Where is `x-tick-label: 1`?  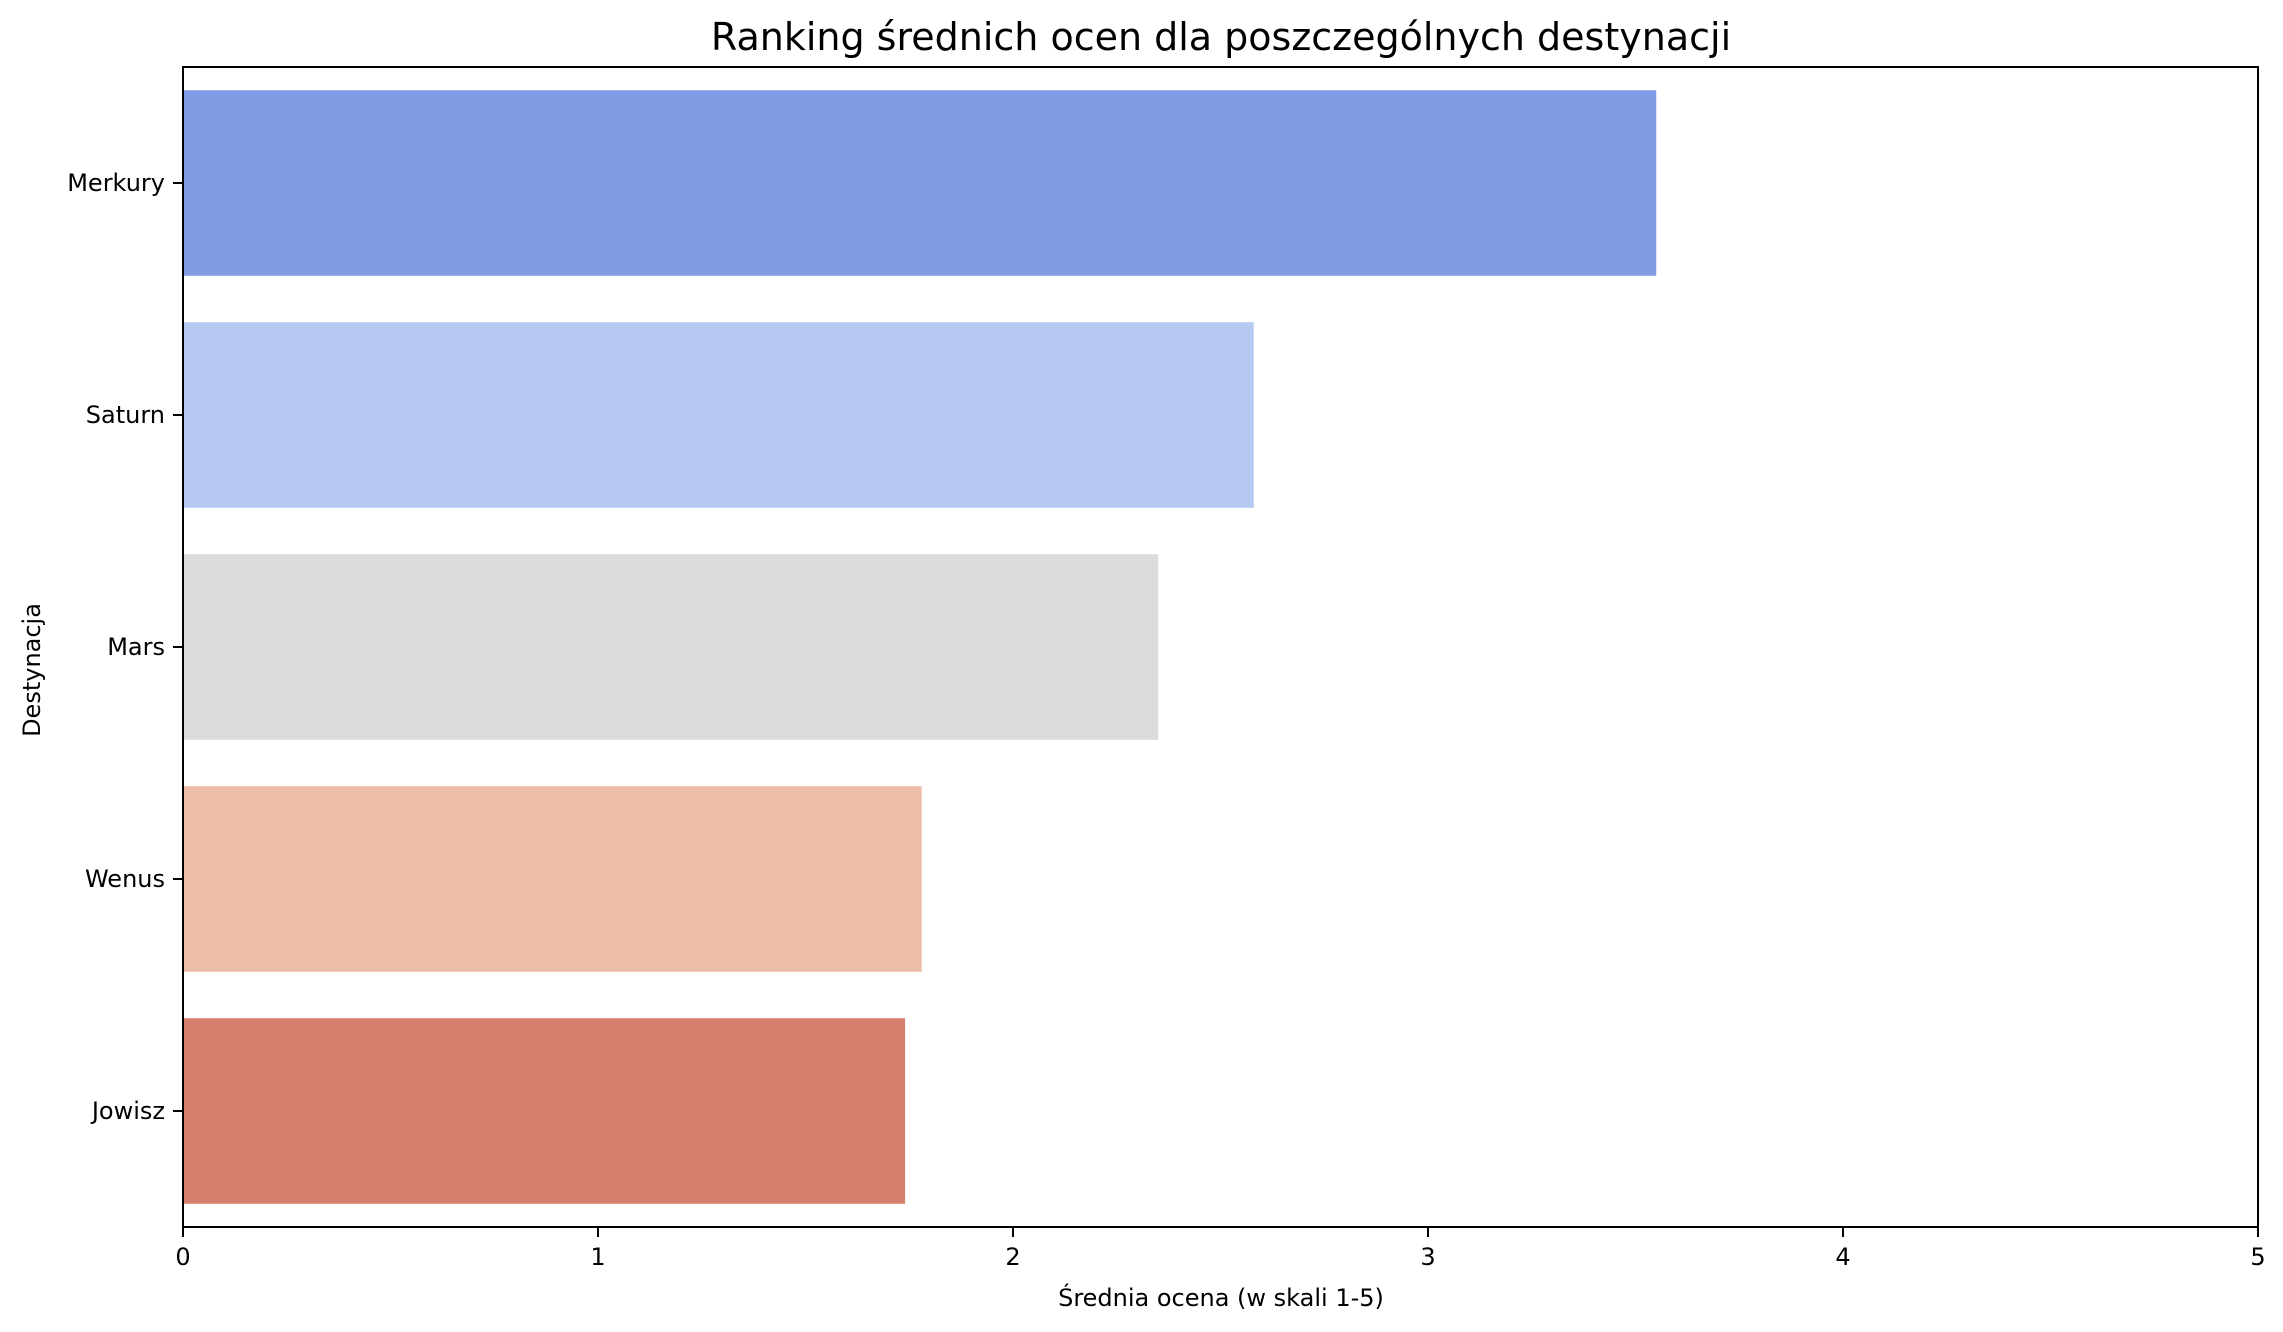
x-tick-label: 1 is located at coordinates (597, 1257).